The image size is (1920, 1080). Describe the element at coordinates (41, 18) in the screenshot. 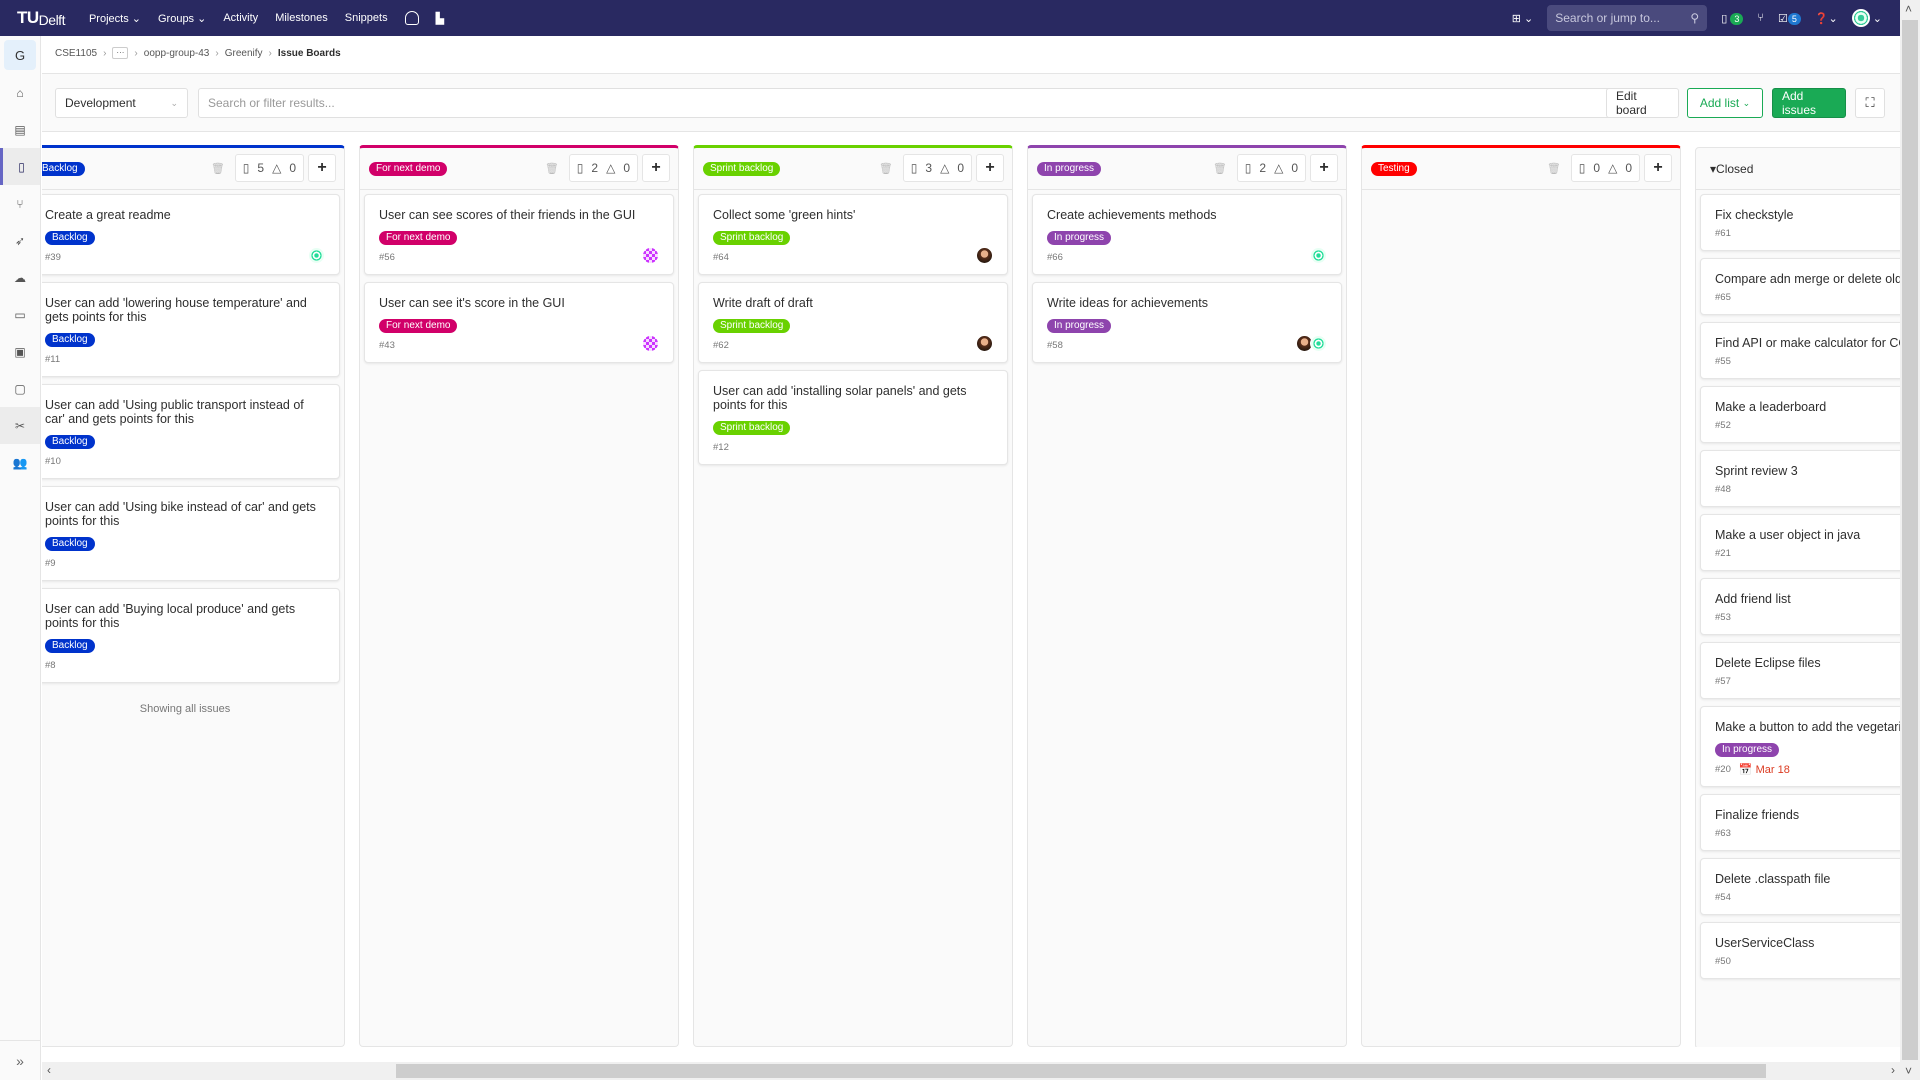

I see `tudelft-logo: TU Delft` at that location.